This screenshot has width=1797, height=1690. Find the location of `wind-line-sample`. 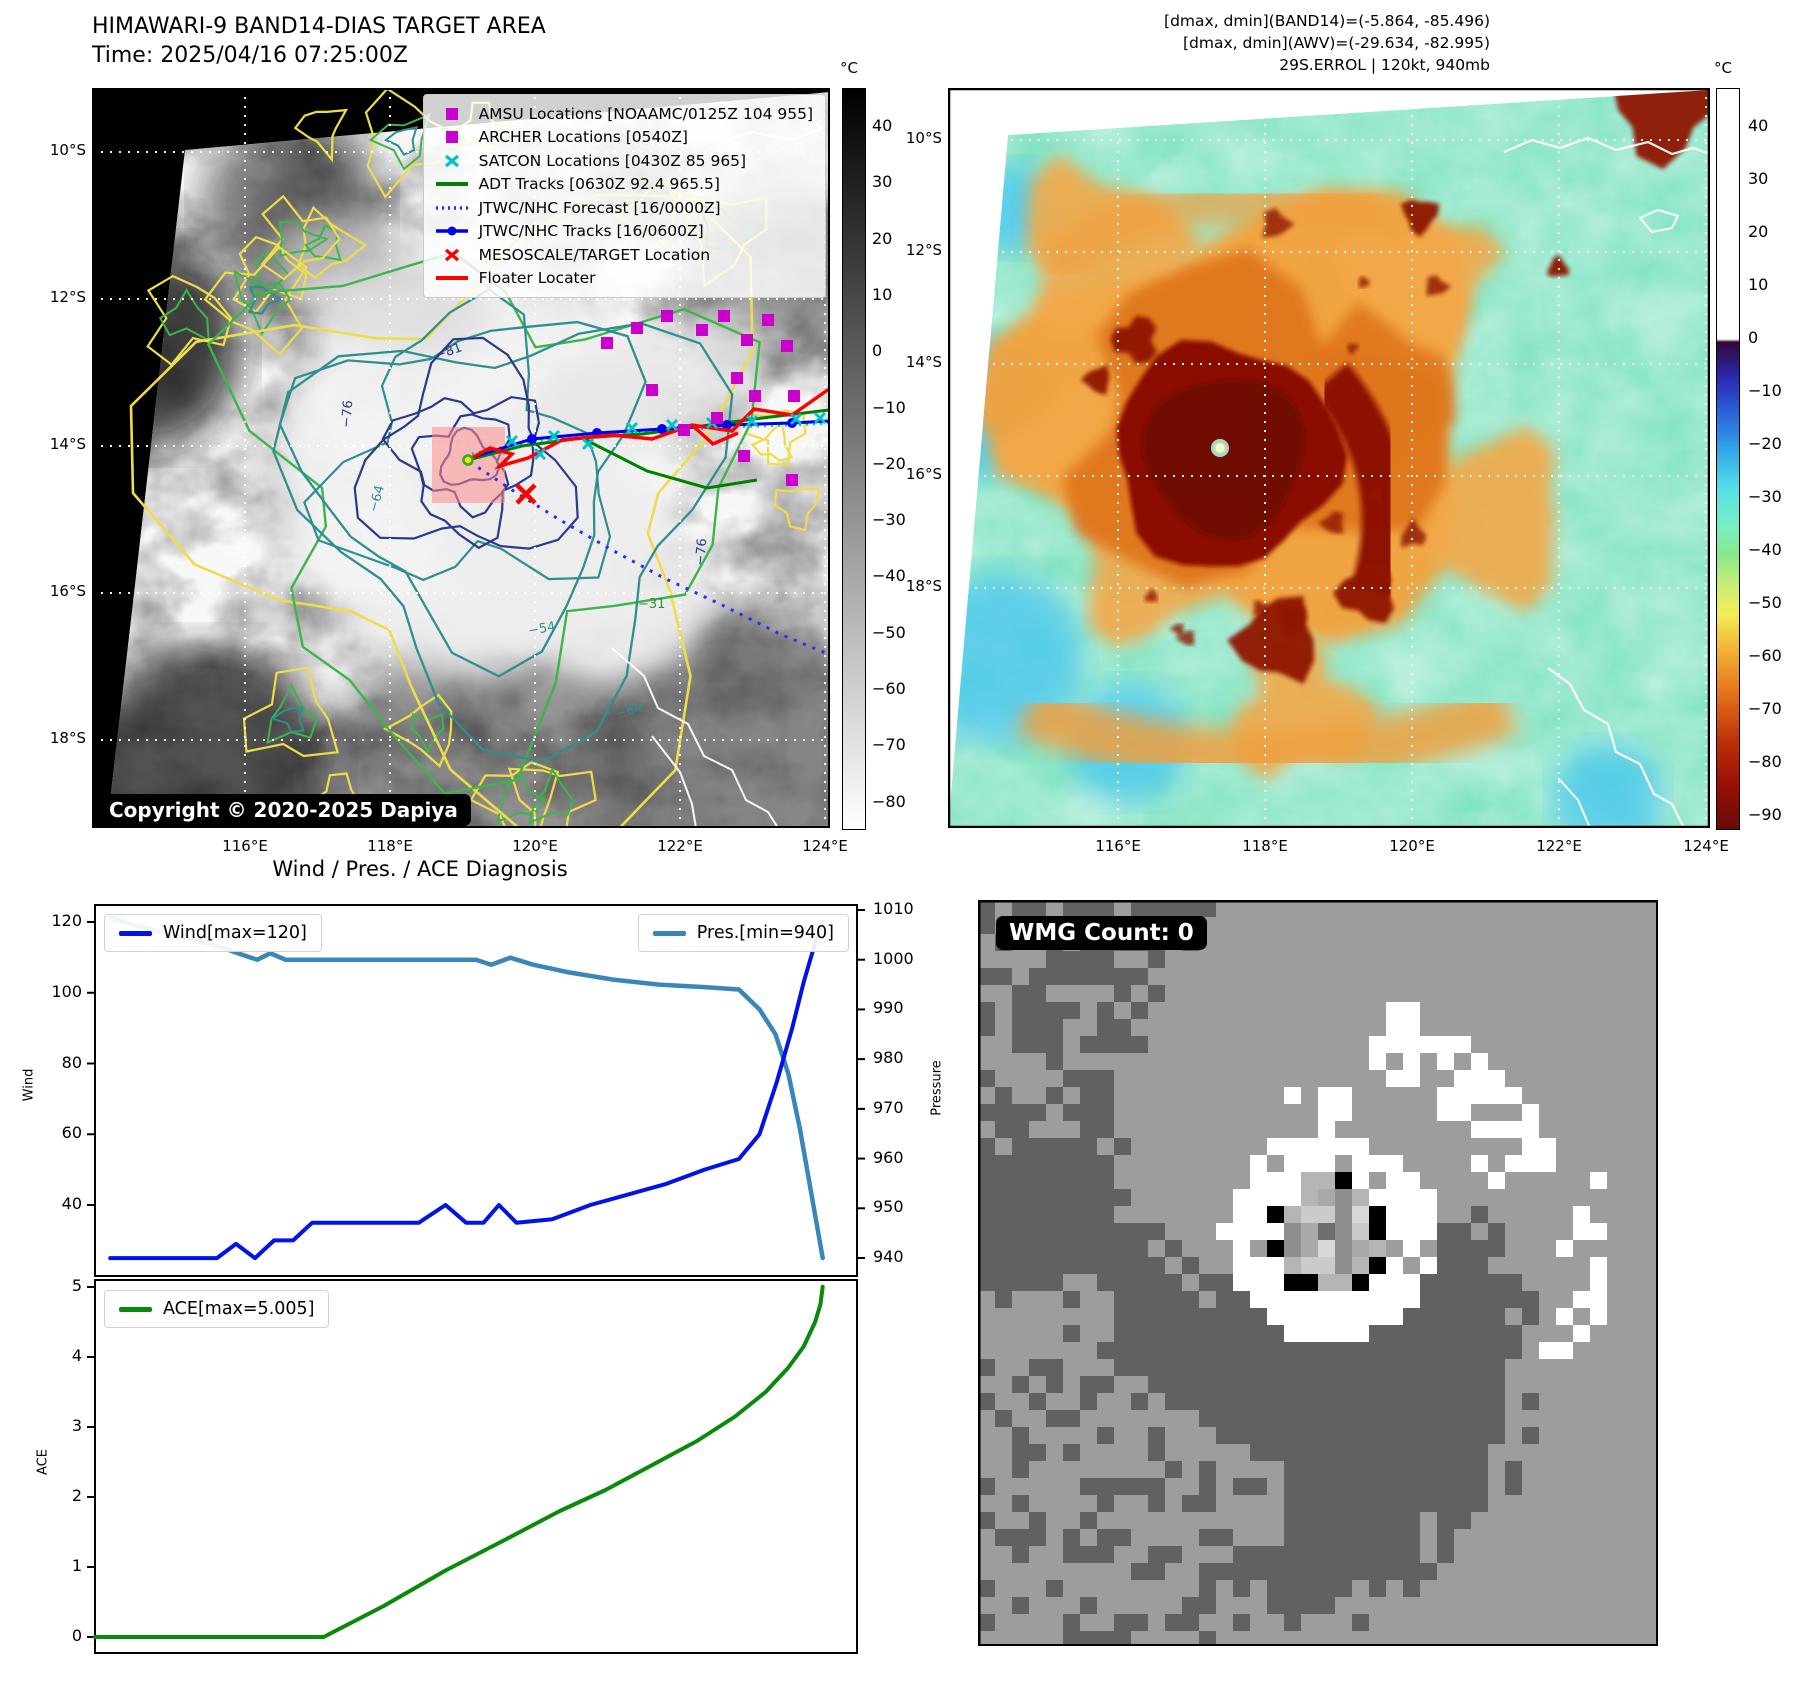

wind-line-sample is located at coordinates (135, 933).